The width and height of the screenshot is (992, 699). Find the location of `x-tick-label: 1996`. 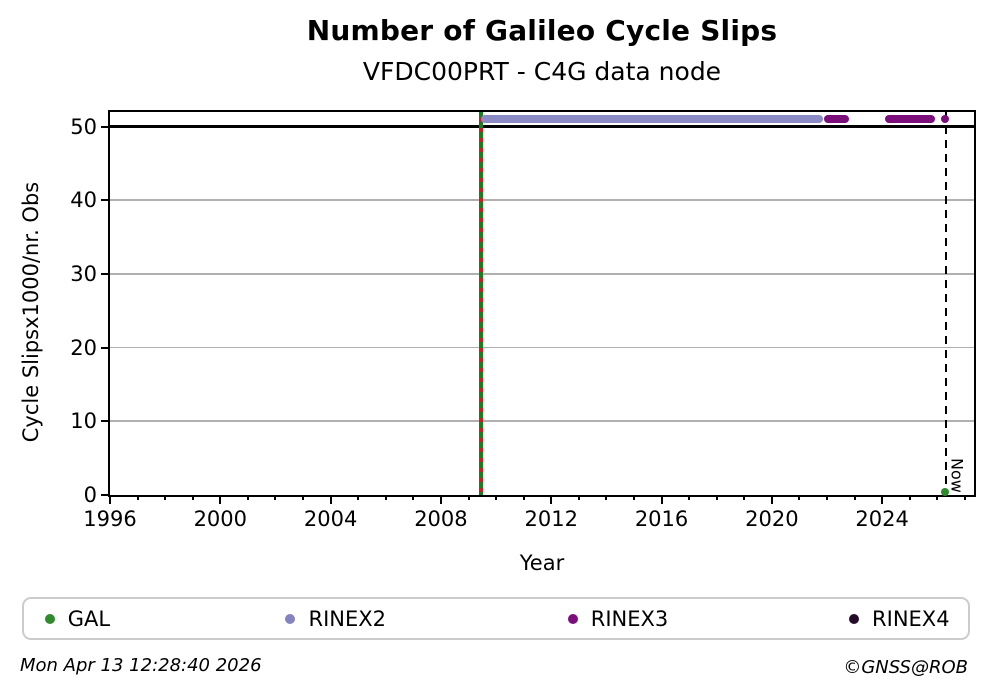

x-tick-label: 1996 is located at coordinates (110, 519).